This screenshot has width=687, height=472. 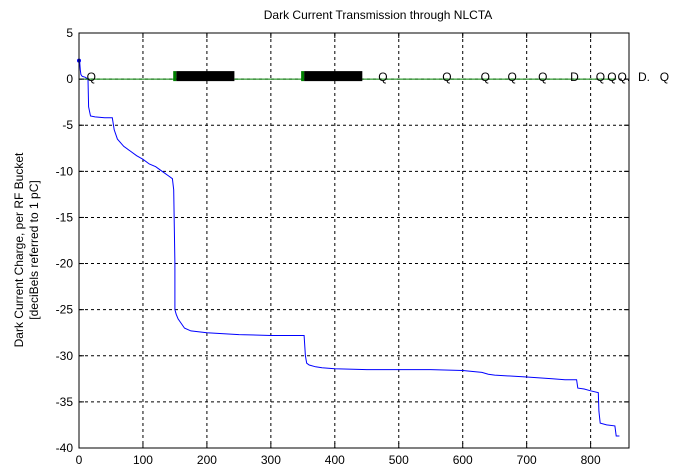 I want to click on chart-title: Dark Current Transmission through NLCTA, so click(x=378, y=15).